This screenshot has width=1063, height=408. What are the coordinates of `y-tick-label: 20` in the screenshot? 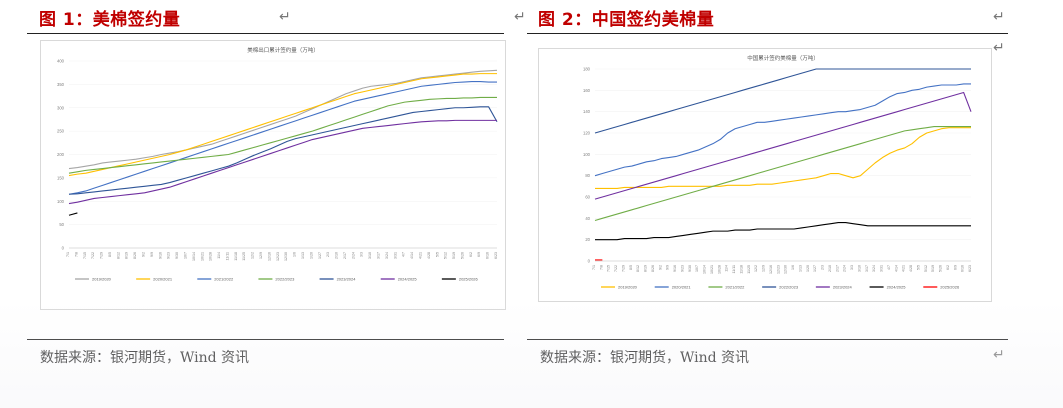 It's located at (587, 239).